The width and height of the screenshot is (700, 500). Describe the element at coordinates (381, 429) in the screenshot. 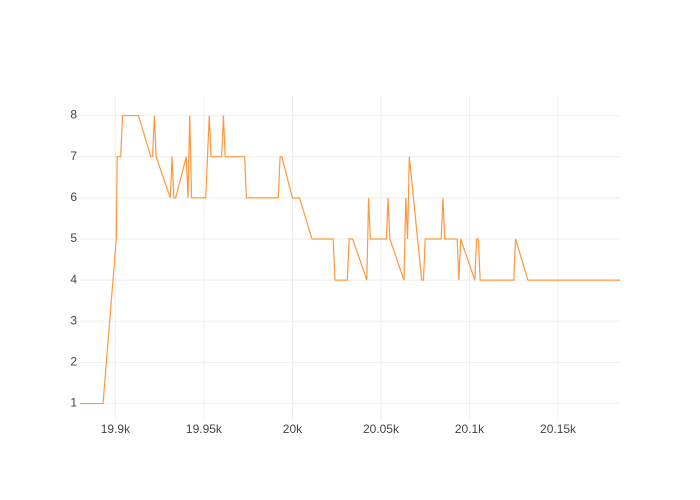

I see `x-tick-label: 20.05k` at that location.